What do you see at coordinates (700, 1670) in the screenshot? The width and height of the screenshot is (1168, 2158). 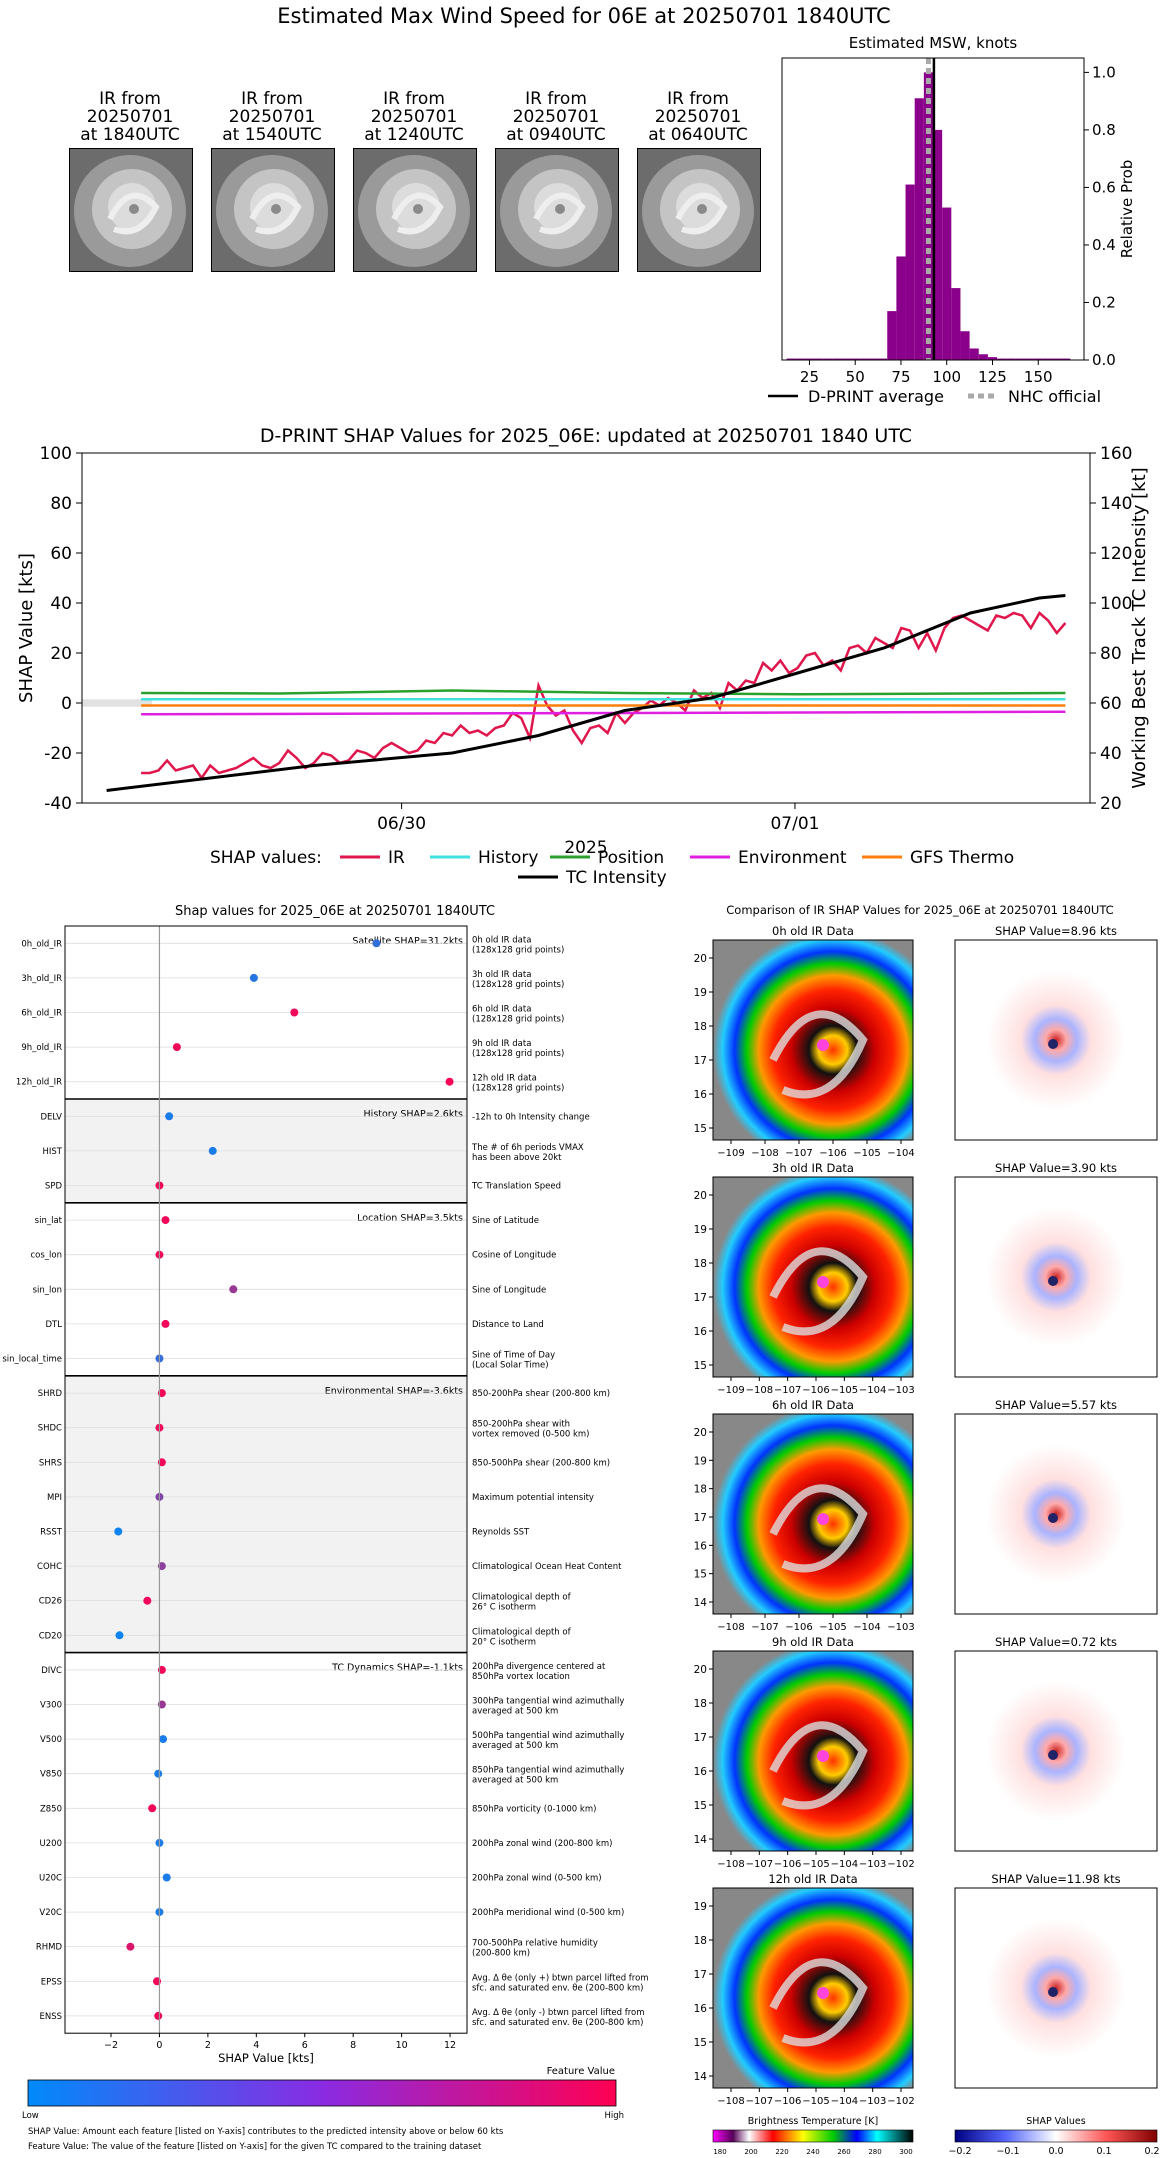 I see `ir-ytick-label: 20` at bounding box center [700, 1670].